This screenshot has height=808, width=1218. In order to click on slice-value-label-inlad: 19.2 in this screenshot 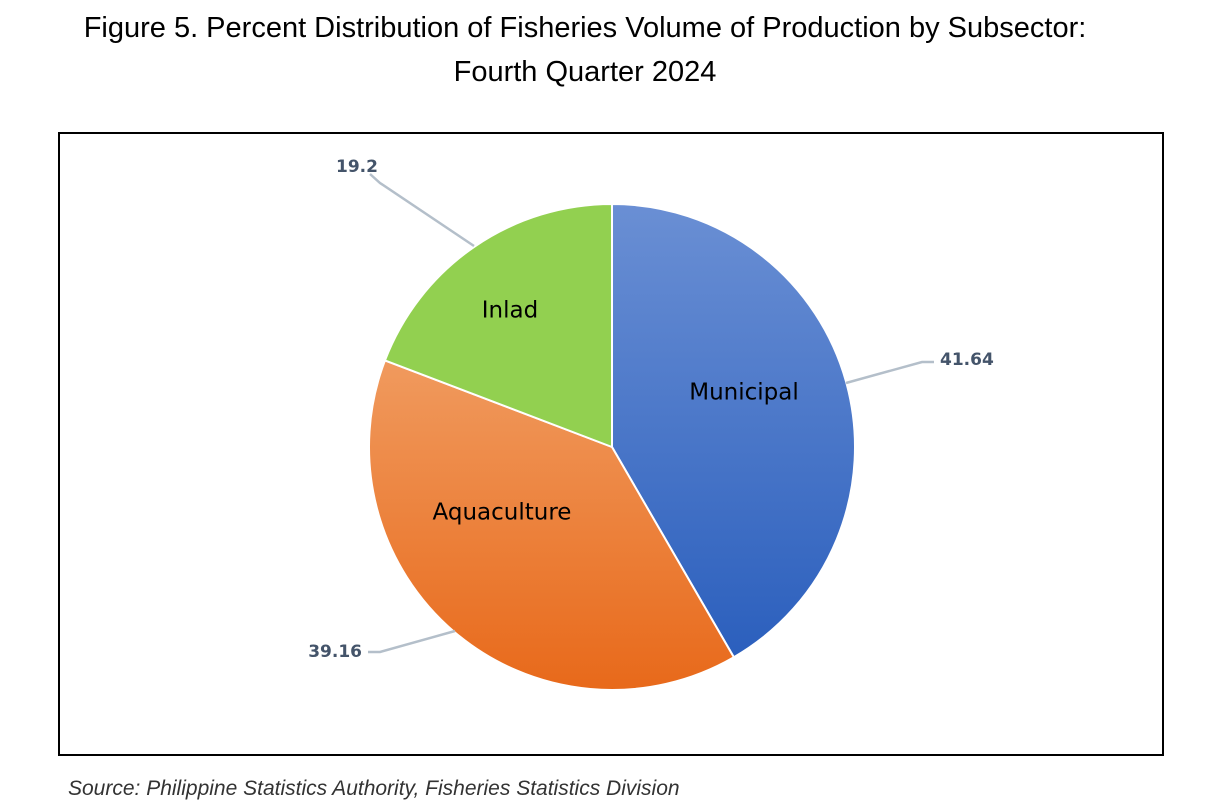, I will do `click(357, 167)`.